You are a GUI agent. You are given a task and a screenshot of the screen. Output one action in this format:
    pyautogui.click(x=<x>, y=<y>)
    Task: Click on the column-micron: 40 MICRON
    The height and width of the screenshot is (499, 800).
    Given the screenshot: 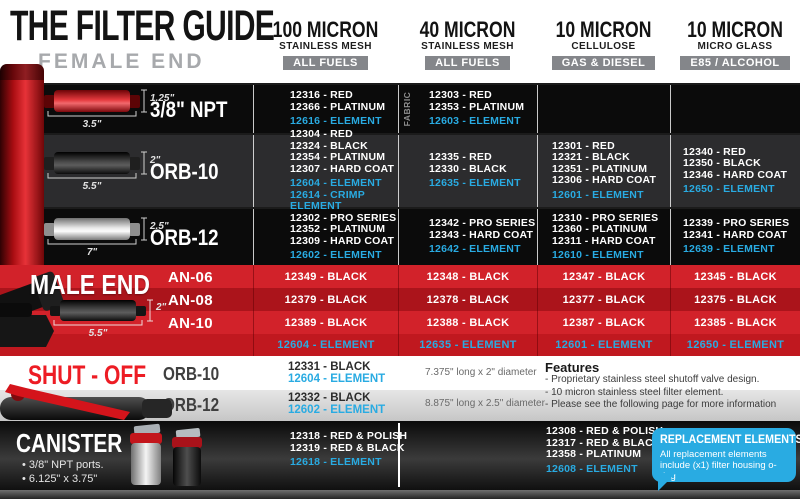 What is the action you would take?
    pyautogui.click(x=467, y=29)
    